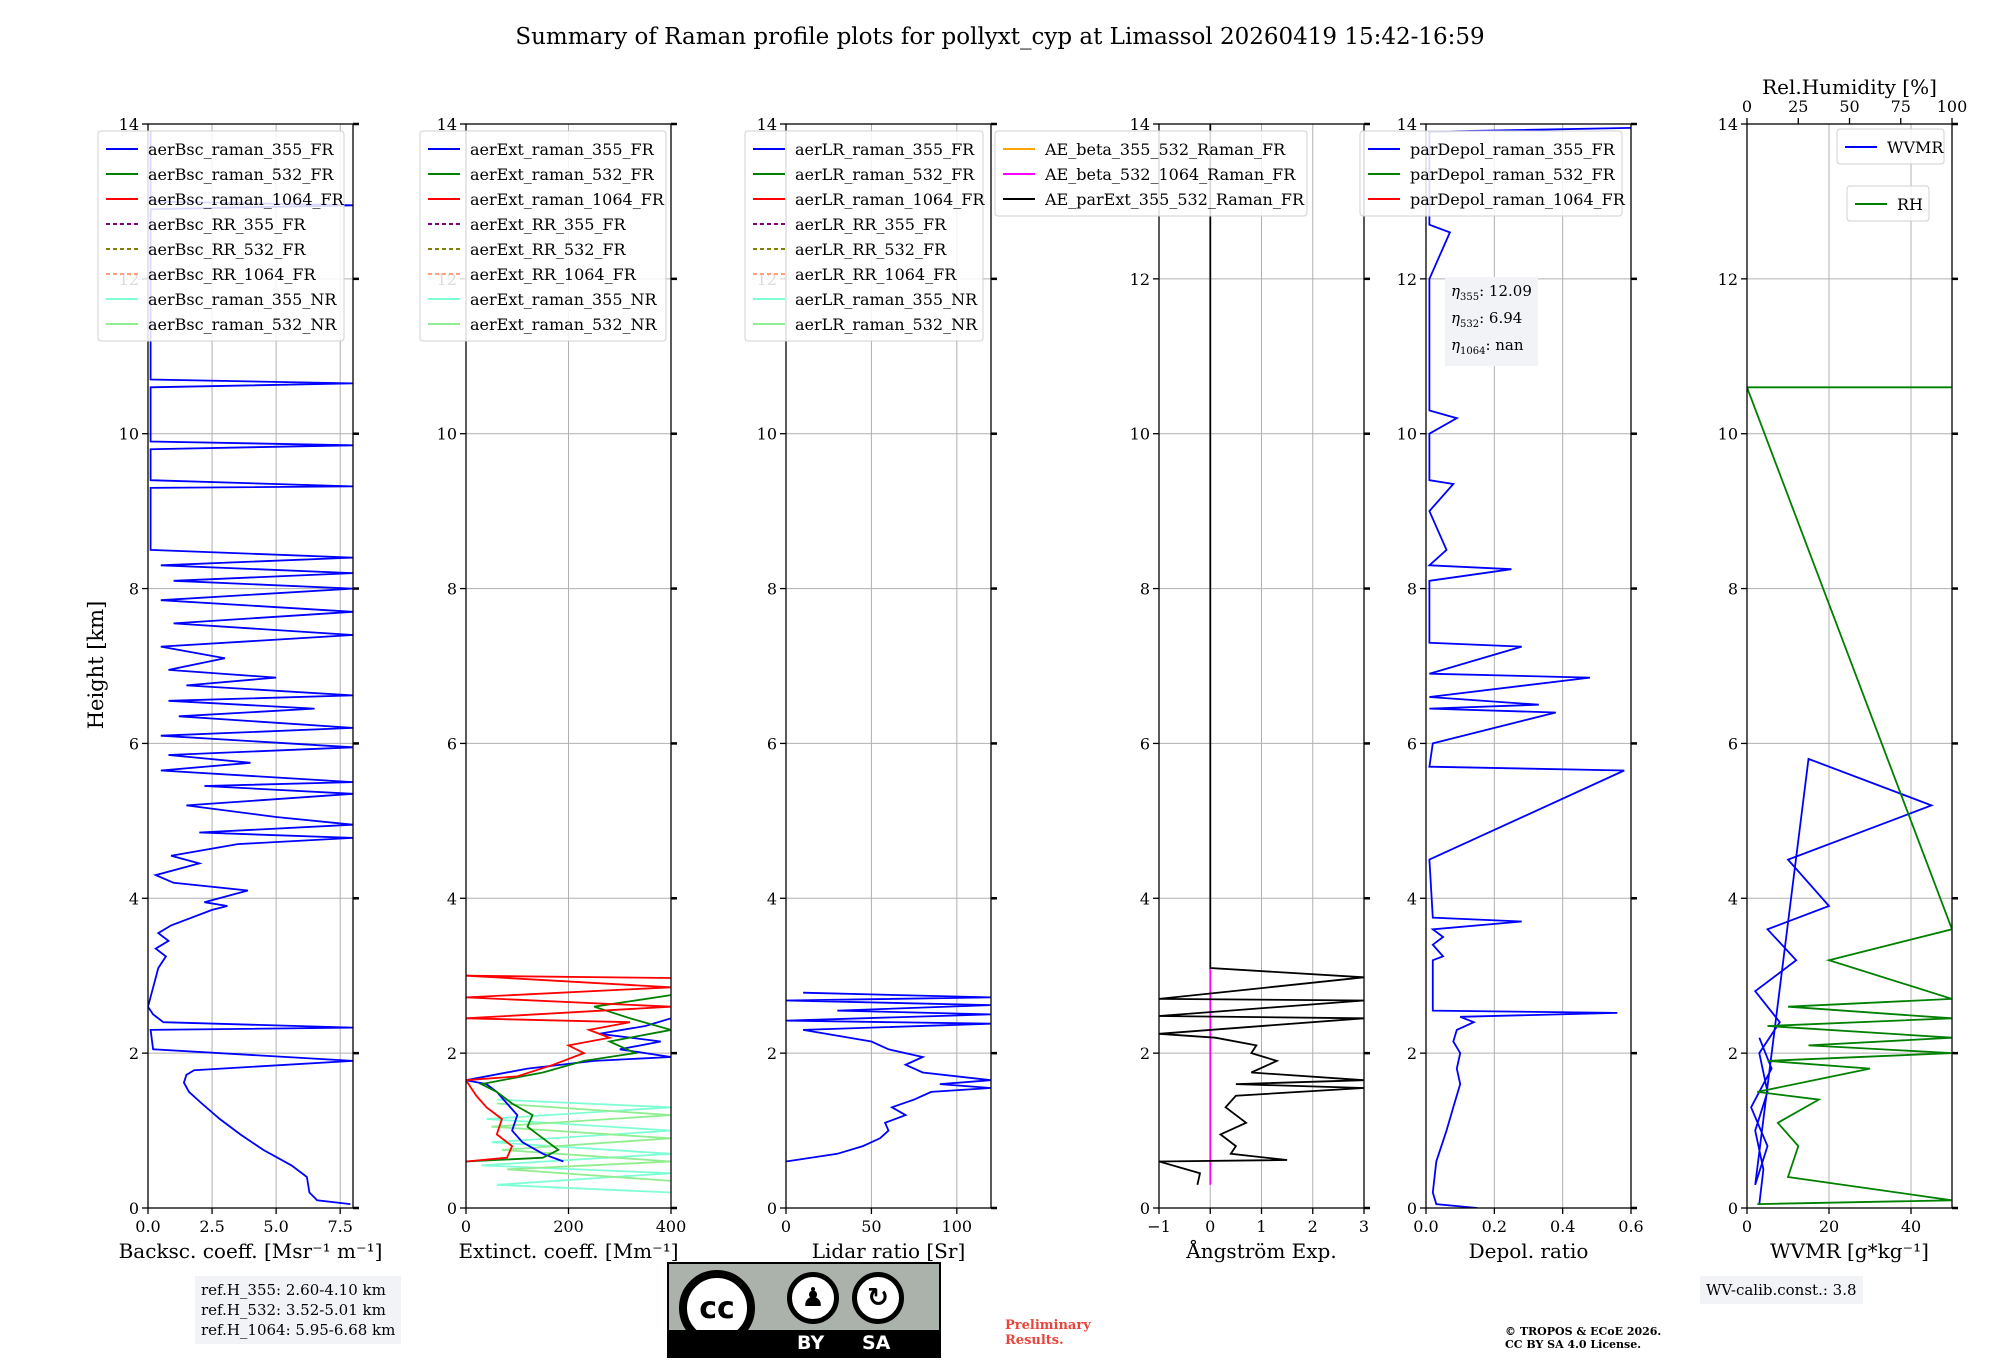  What do you see at coordinates (568, 1078) in the screenshot?
I see `series-aerExt_raman_532_FR` at bounding box center [568, 1078].